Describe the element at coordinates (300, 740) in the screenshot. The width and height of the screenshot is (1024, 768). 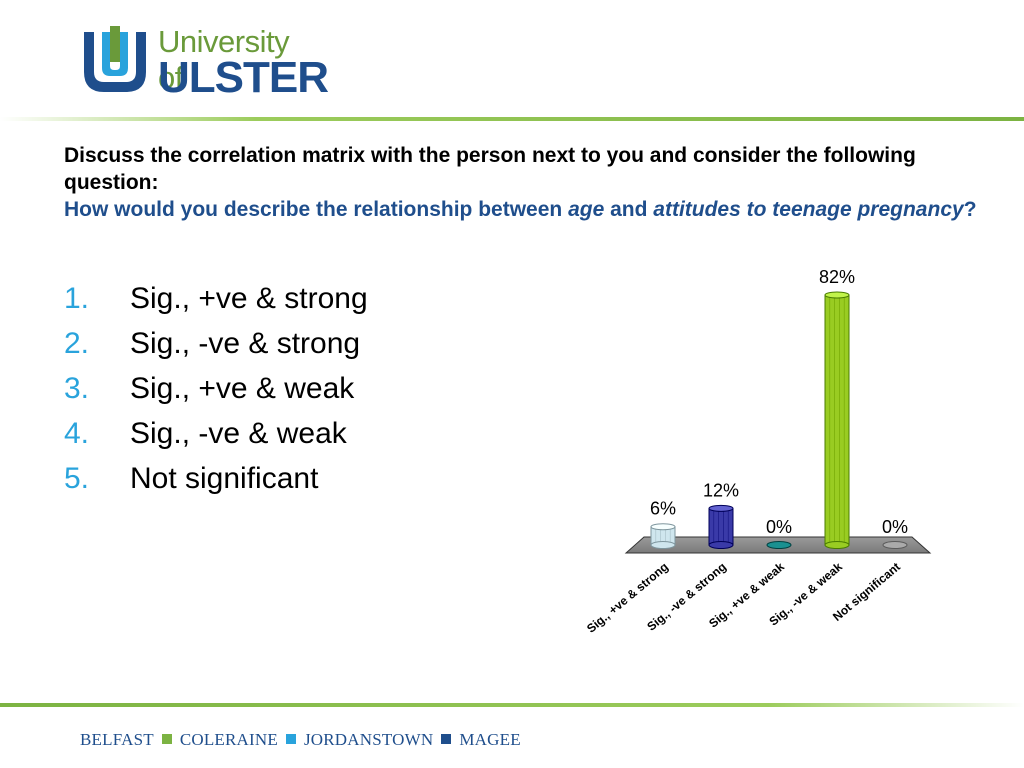
I see `campus-footer: BELFAST COLERAINE JORDANSTOWN MAGEE` at that location.